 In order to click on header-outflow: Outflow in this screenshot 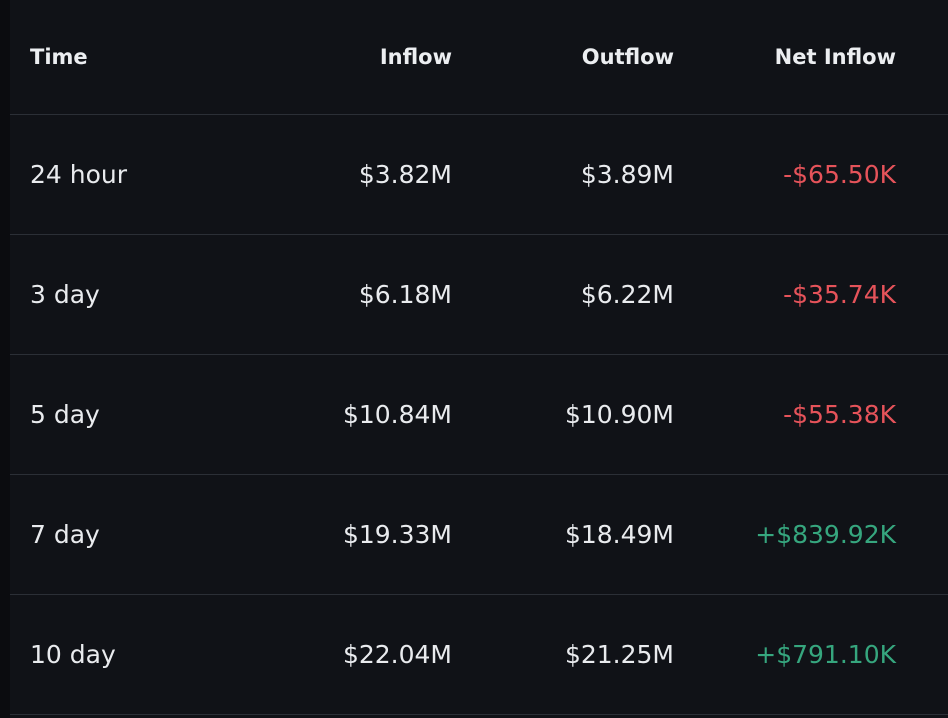, I will do `click(627, 57)`.